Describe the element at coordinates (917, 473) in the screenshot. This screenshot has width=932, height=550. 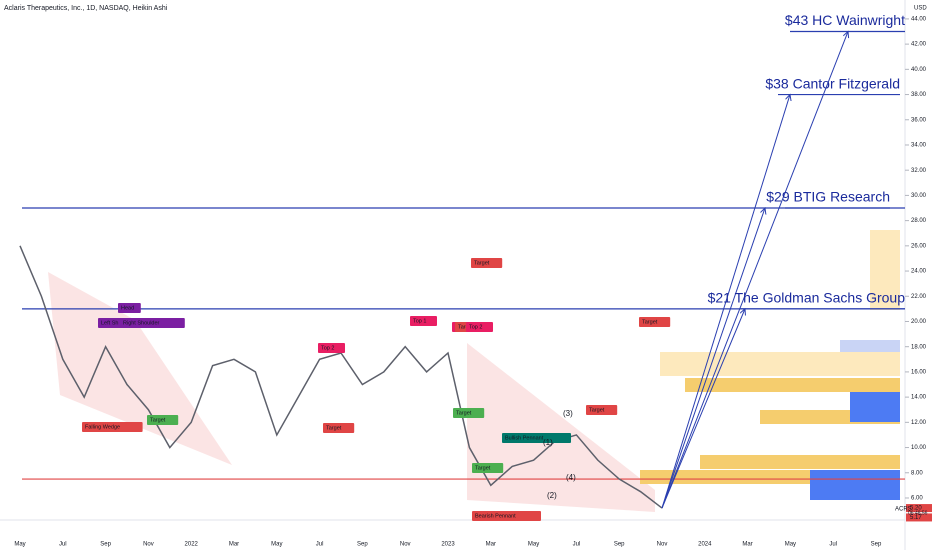
I see `y-tick-label: 8.00` at that location.